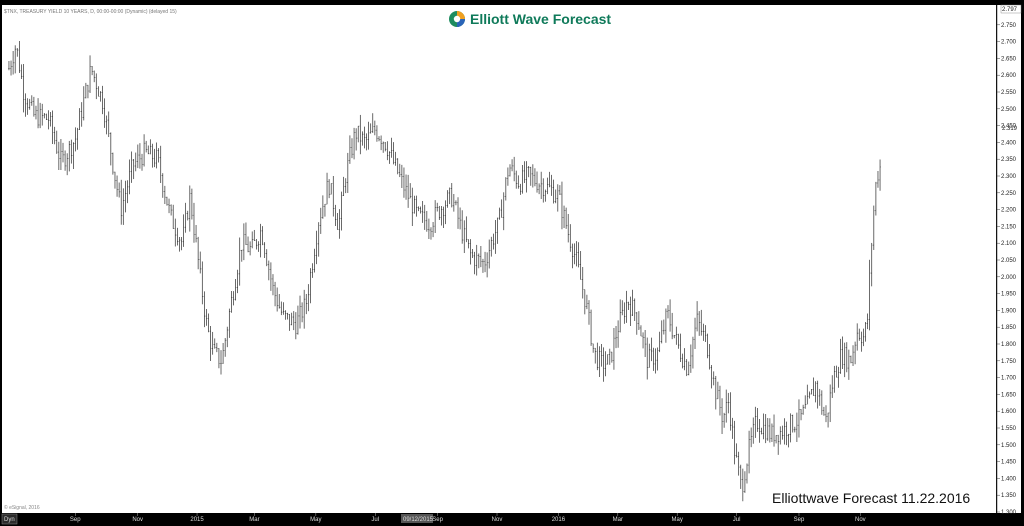 The image size is (1024, 526). I want to click on y-tick-label: 2.550, so click(1009, 93).